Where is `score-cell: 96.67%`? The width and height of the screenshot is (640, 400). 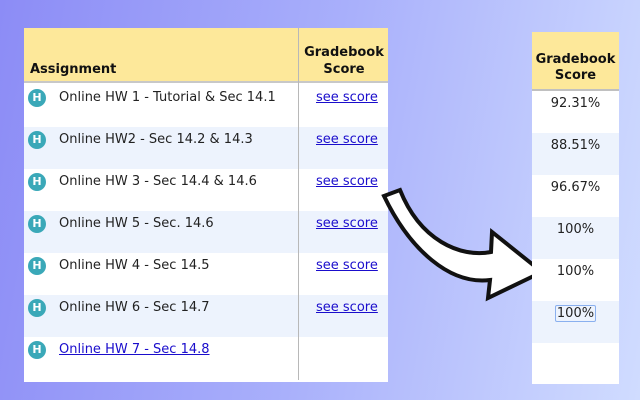
score-cell: 96.67% is located at coordinates (575, 196).